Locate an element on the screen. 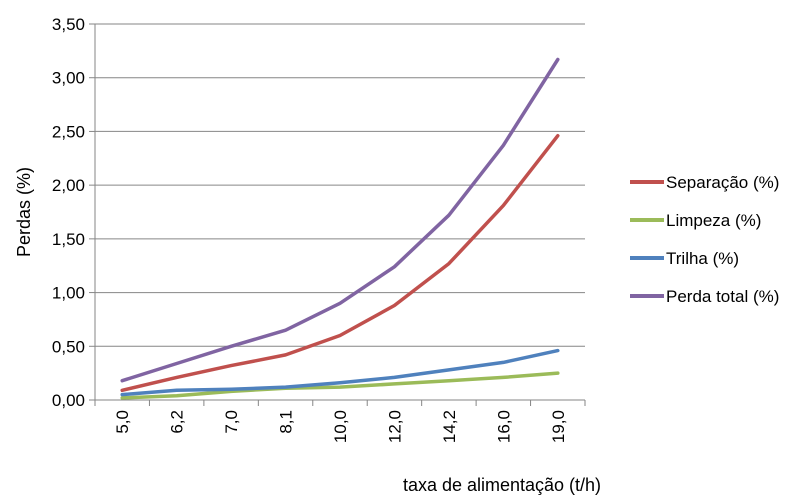 The height and width of the screenshot is (497, 808). legend-label-3: Perda total (%) is located at coordinates (722, 296).